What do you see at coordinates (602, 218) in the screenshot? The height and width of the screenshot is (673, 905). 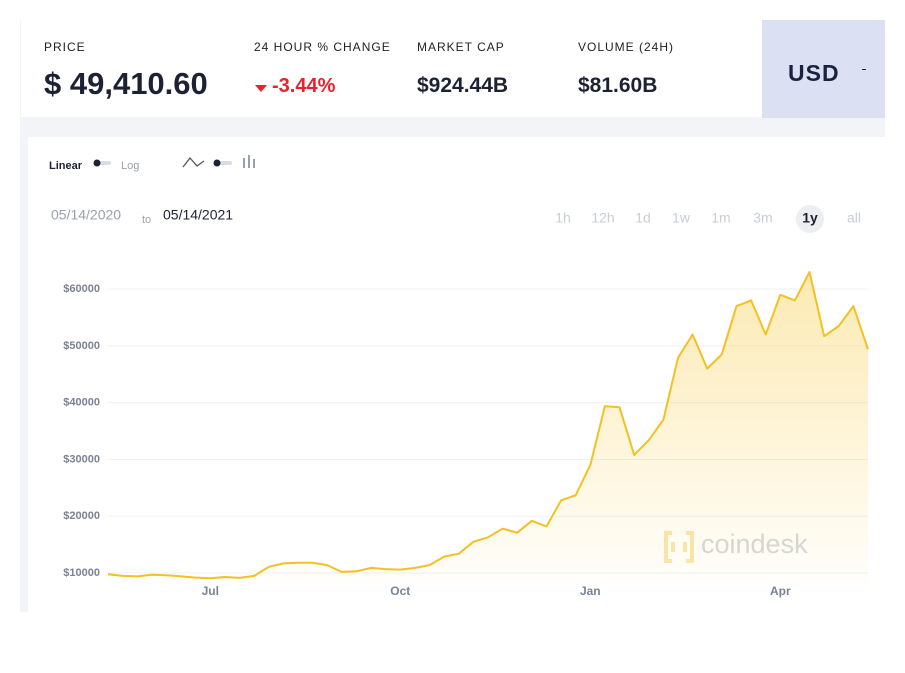 I see `range-button: 12h` at bounding box center [602, 218].